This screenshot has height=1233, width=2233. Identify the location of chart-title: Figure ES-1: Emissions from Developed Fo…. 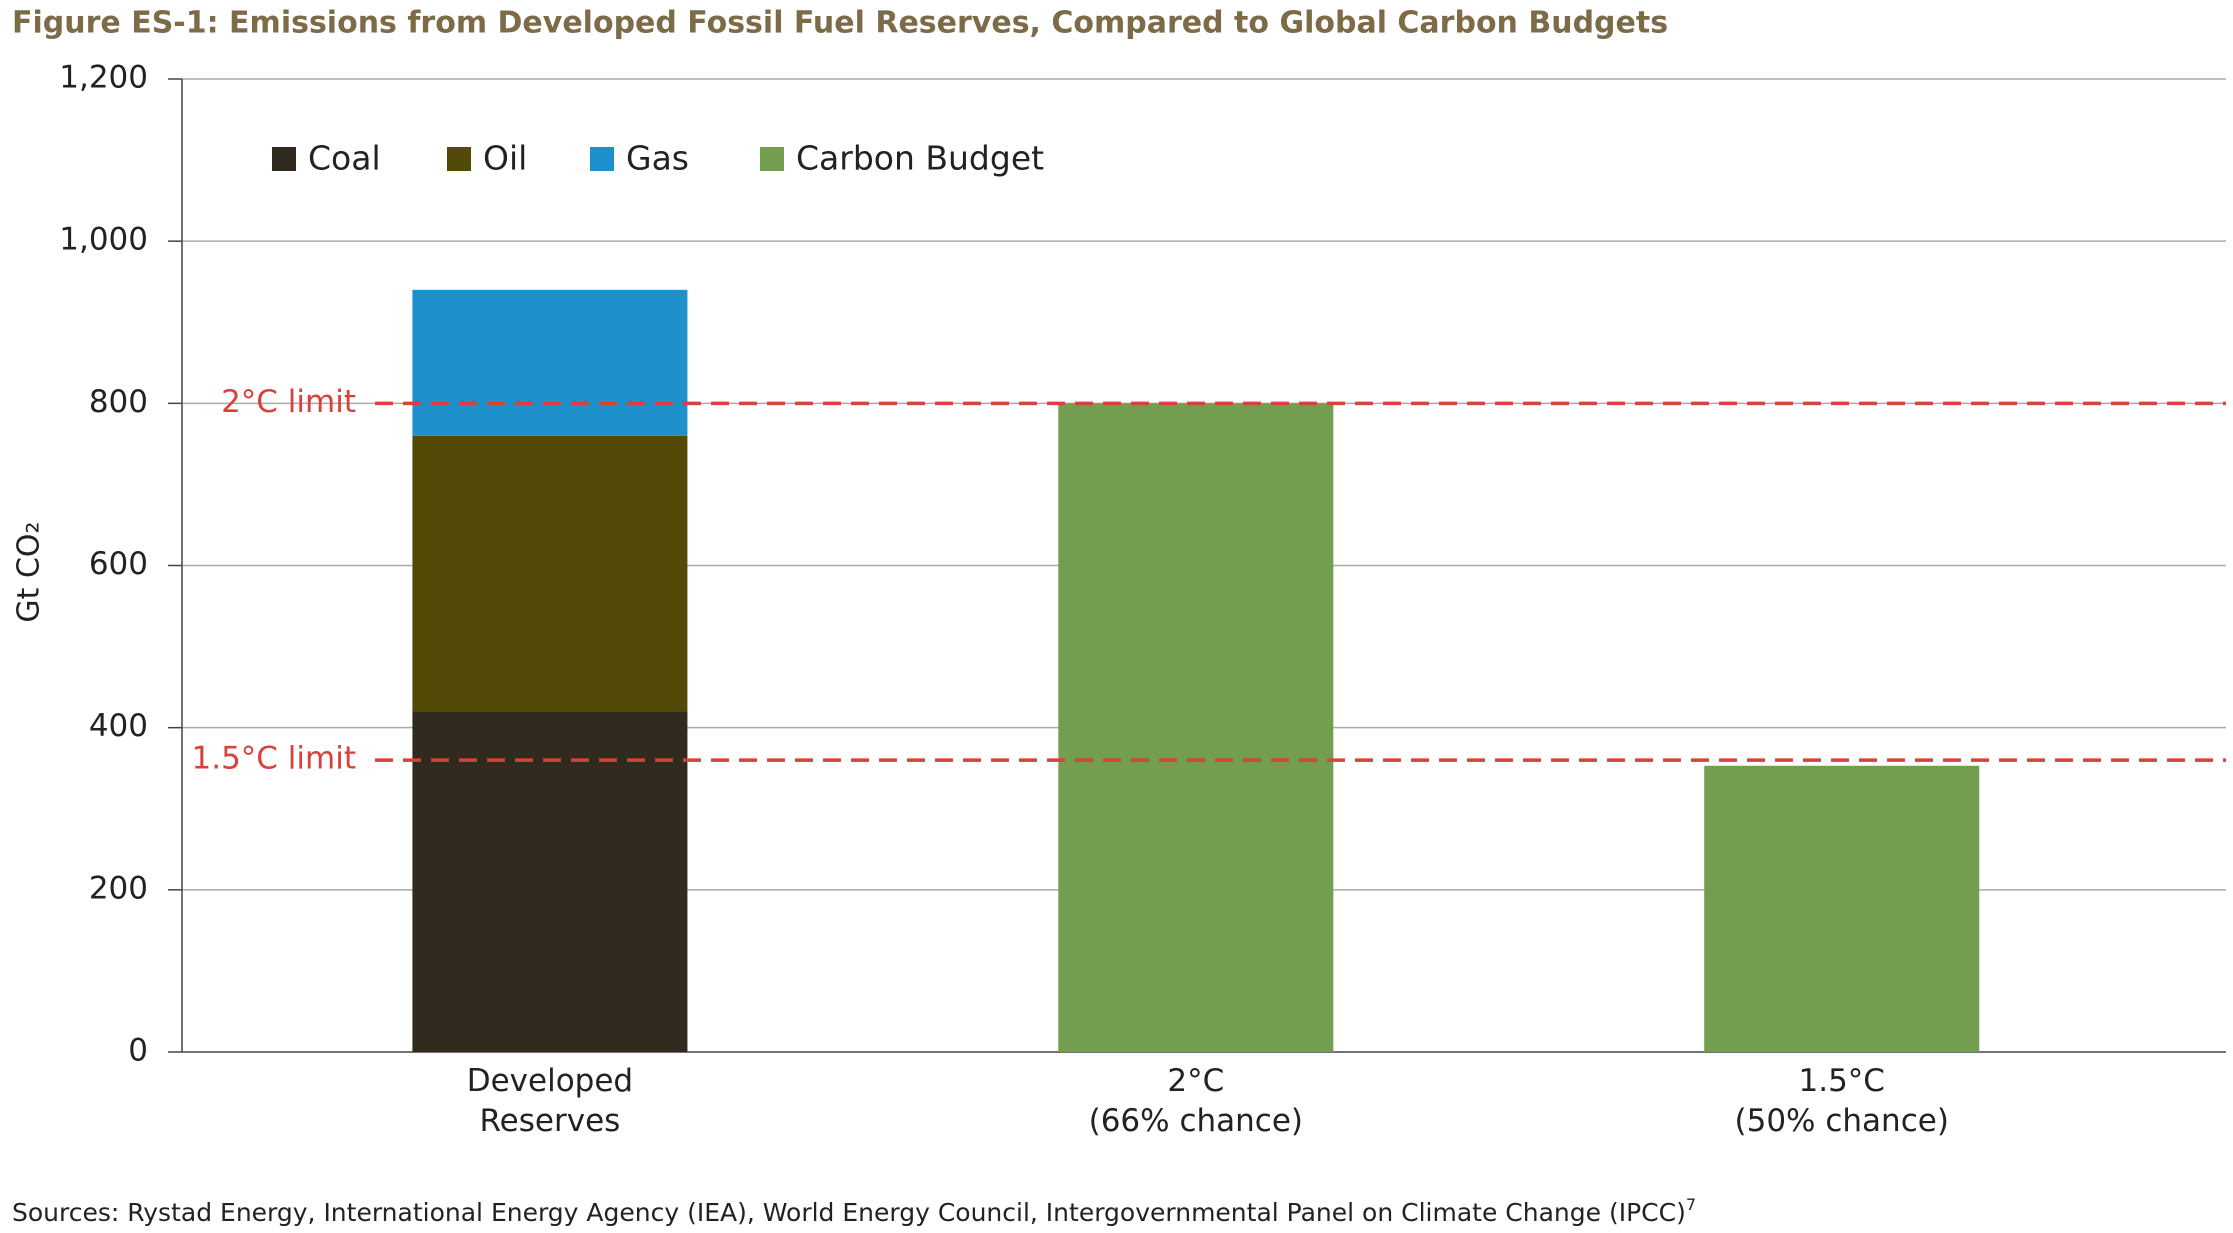
(840, 23).